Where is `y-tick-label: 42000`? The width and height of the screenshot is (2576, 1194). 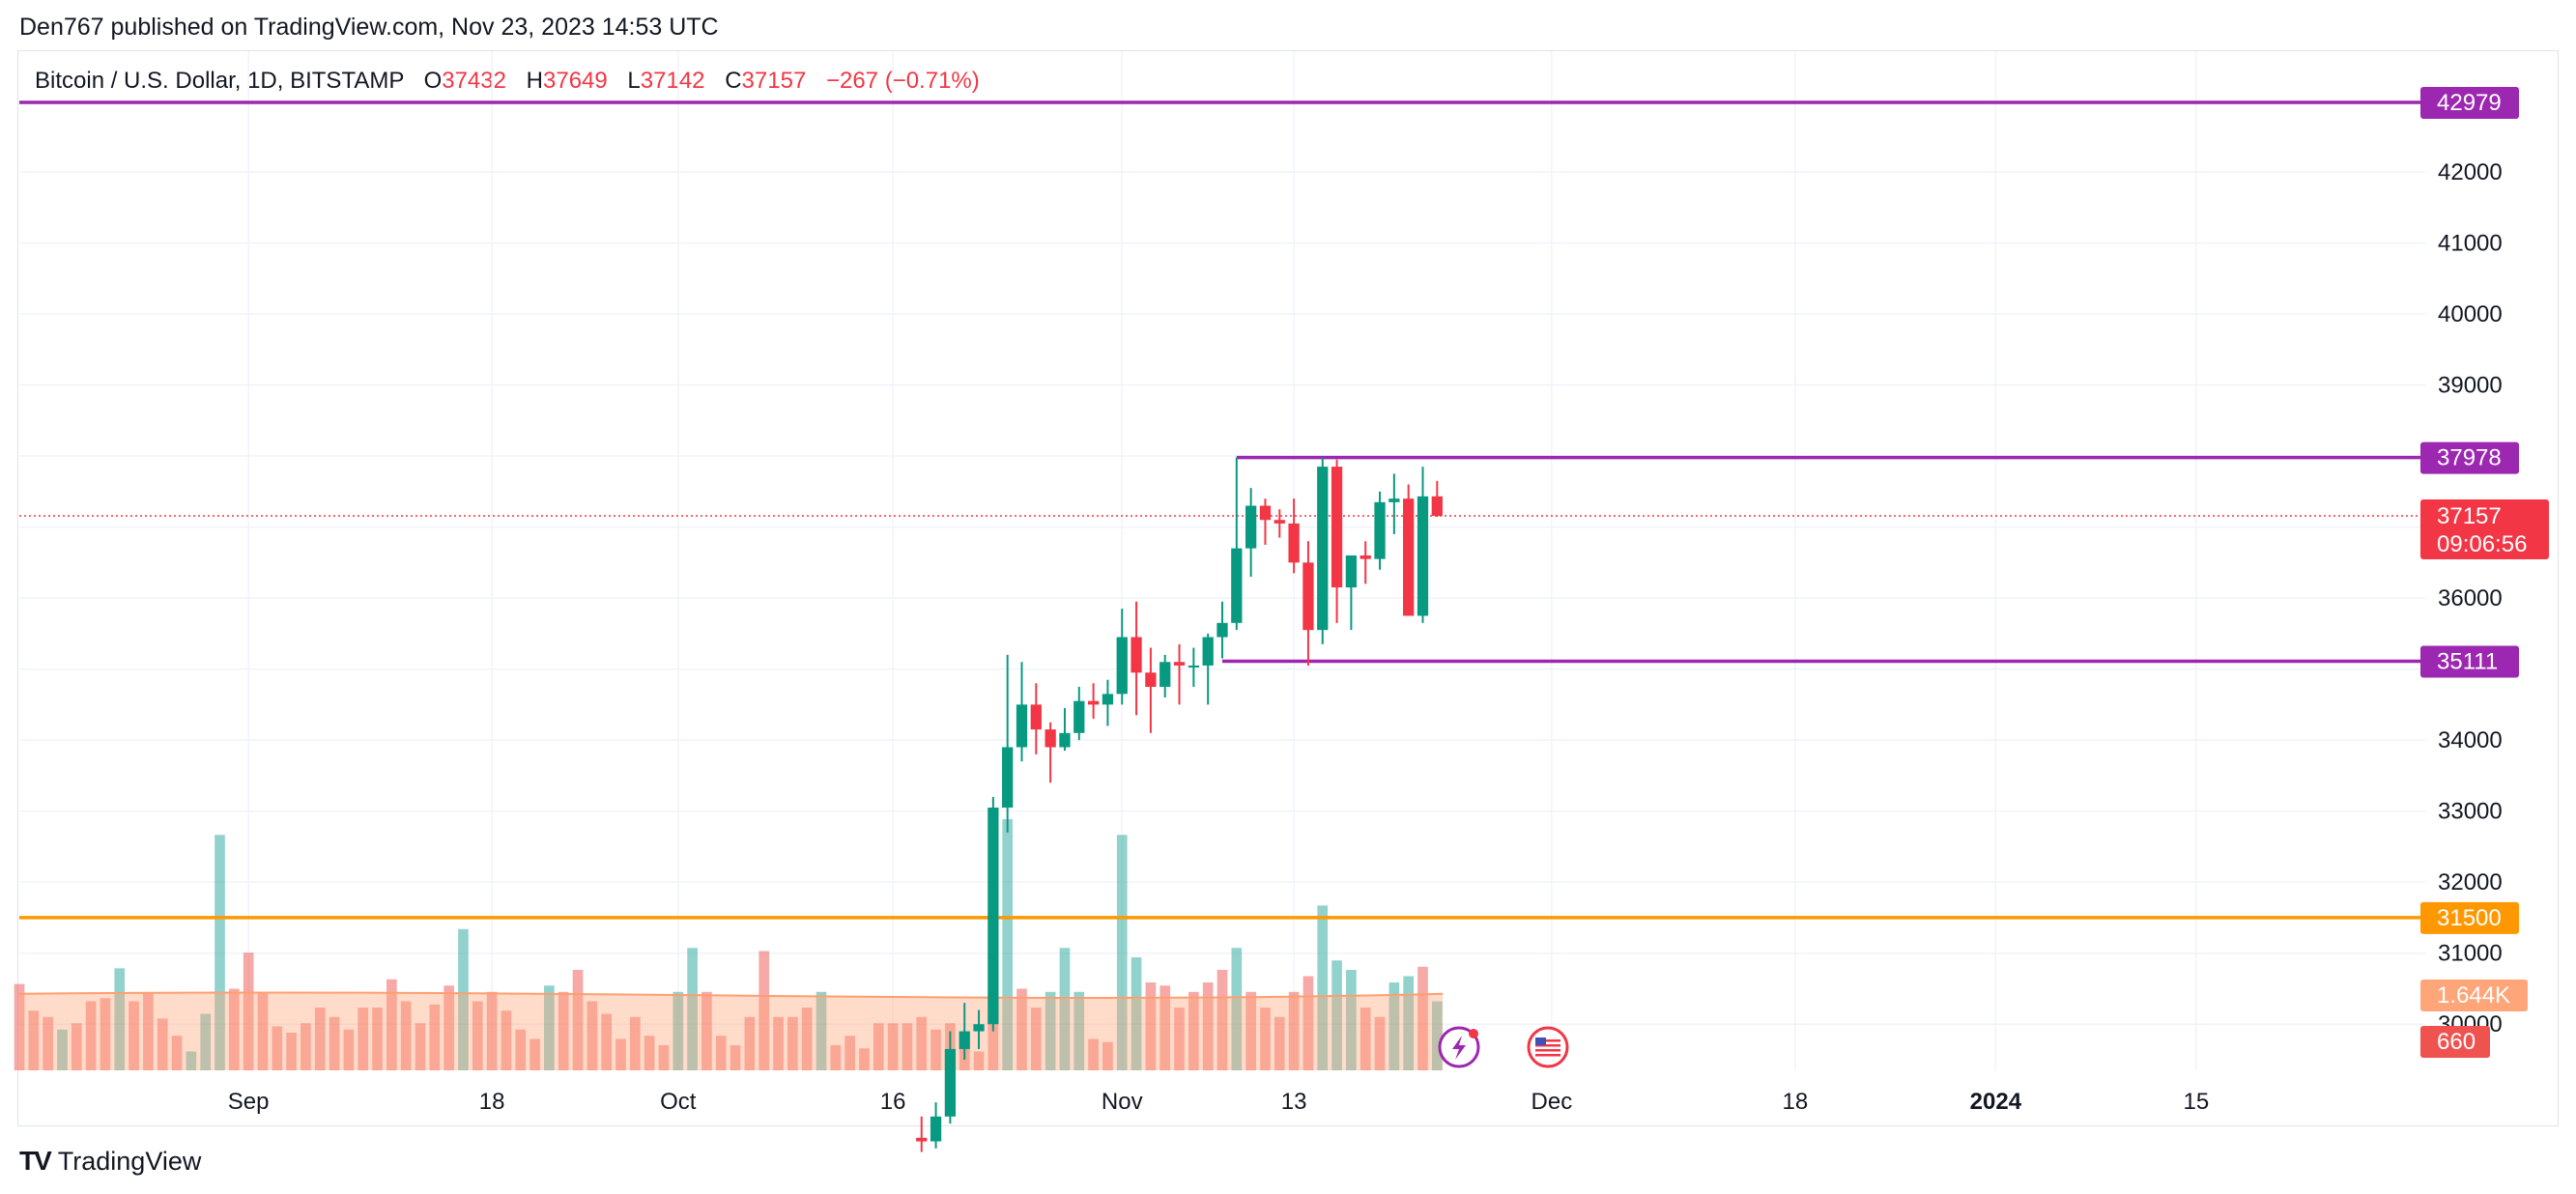
y-tick-label: 42000 is located at coordinates (2471, 172).